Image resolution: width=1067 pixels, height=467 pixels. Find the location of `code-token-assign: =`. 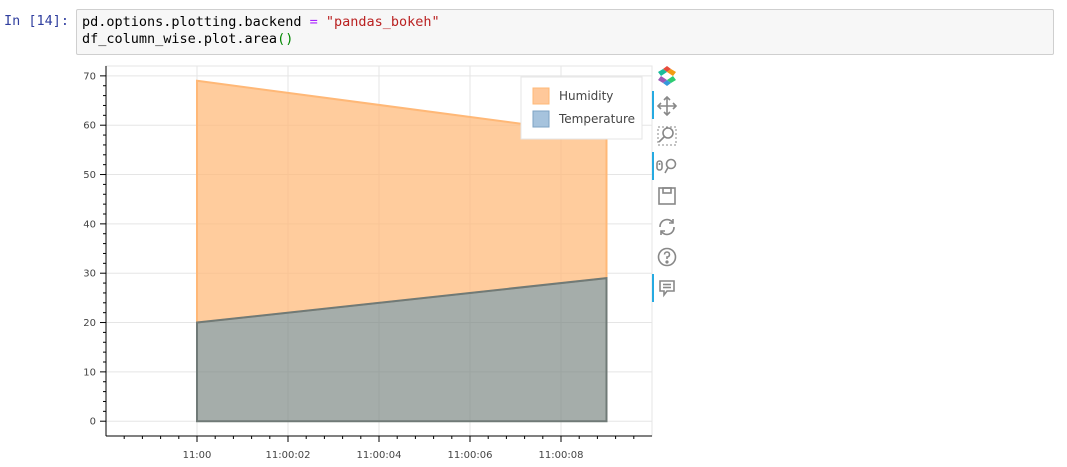

code-token-assign: = is located at coordinates (313, 22).